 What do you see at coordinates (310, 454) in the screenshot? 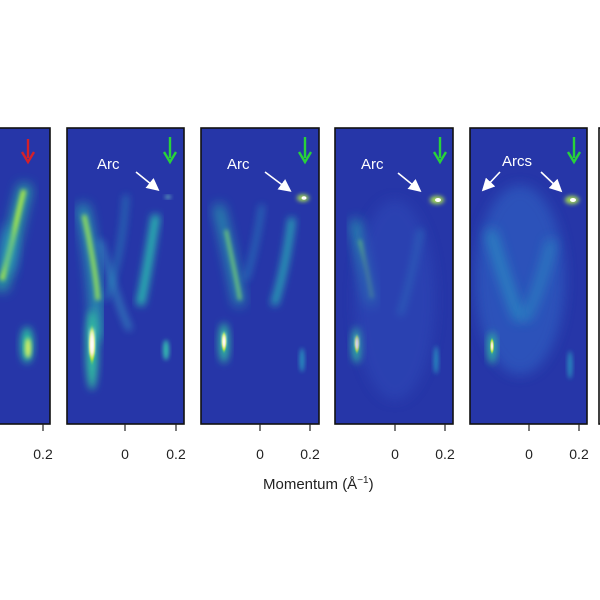
I see `panel-3-tick-0-2: 0.2` at bounding box center [310, 454].